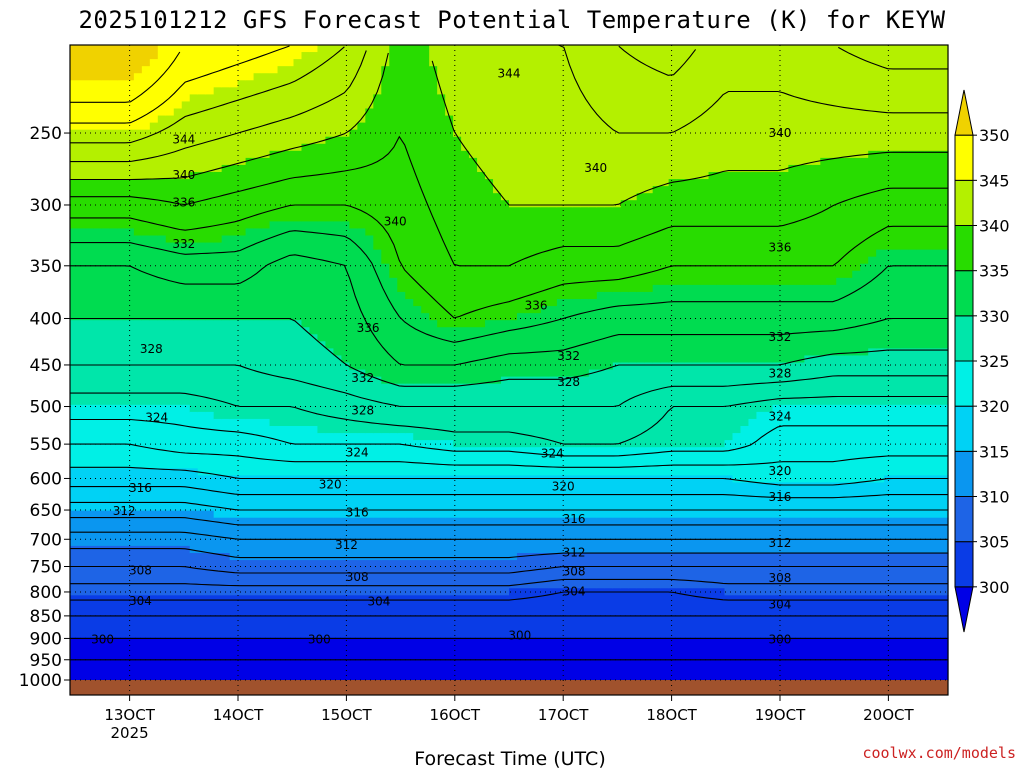 This screenshot has width=1024, height=768. Describe the element at coordinates (939, 753) in the screenshot. I see `credit-link: coolwx.com/models` at that location.